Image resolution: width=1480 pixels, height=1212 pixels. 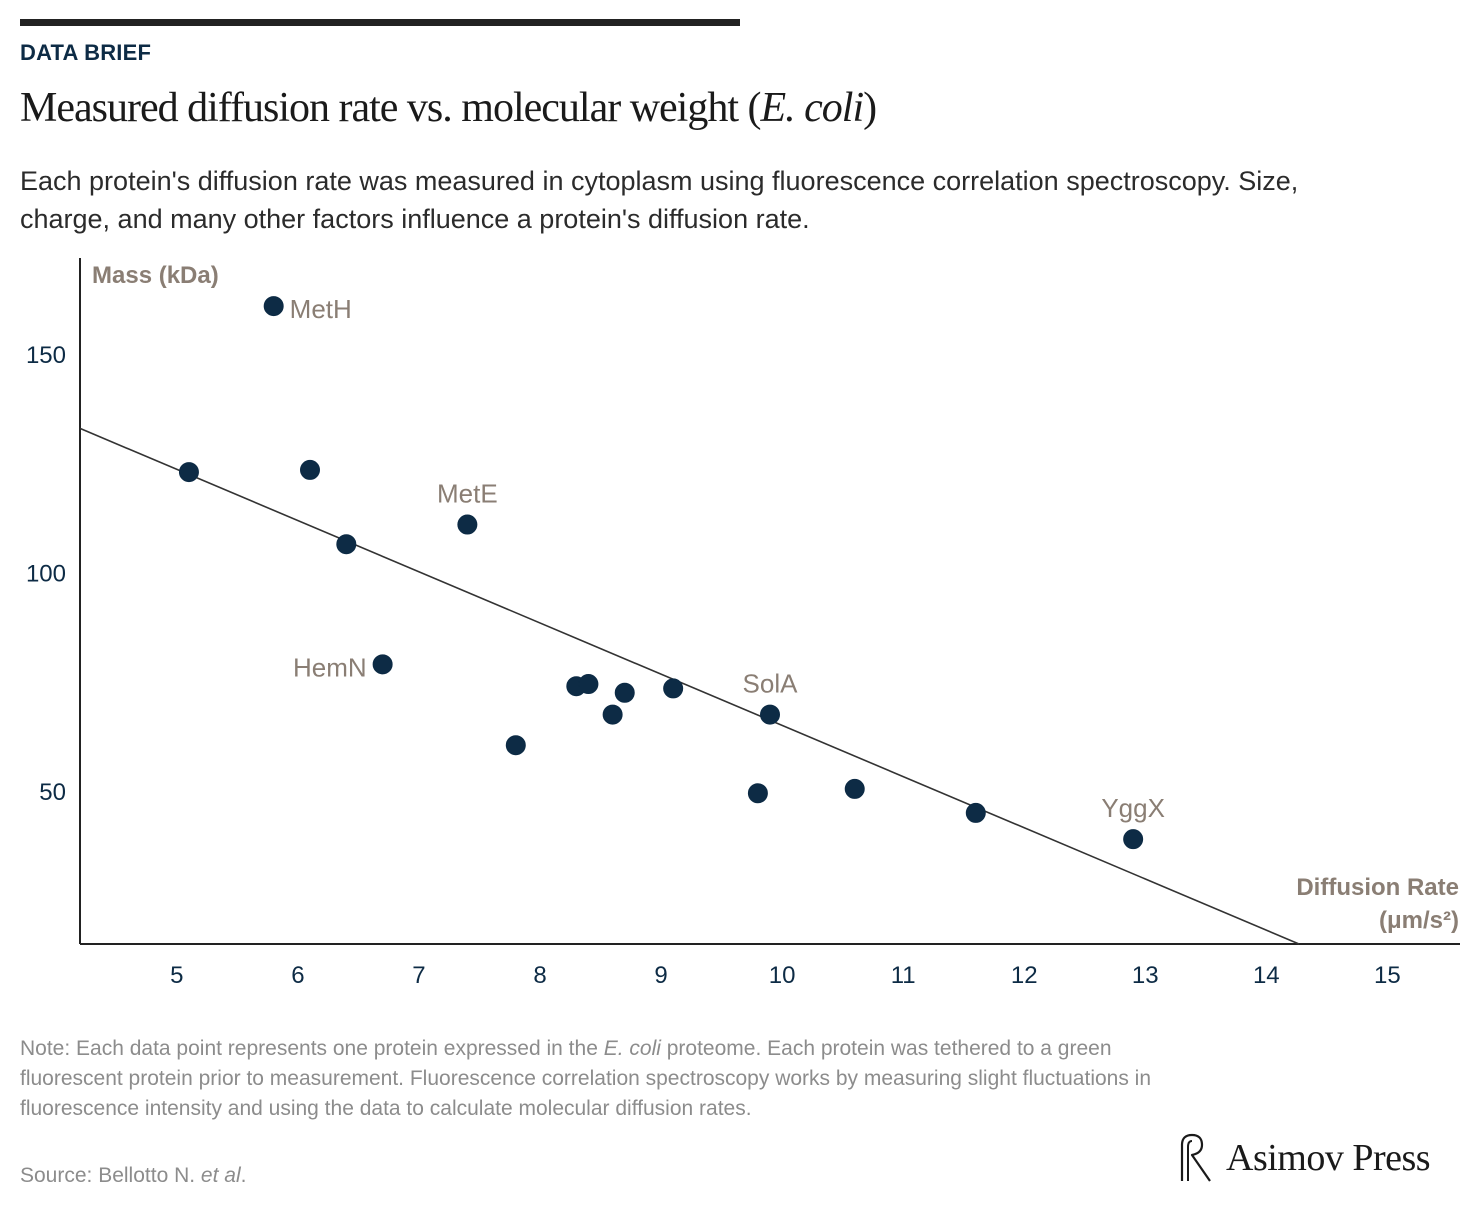 I want to click on point-label: YggX, so click(x=1133, y=808).